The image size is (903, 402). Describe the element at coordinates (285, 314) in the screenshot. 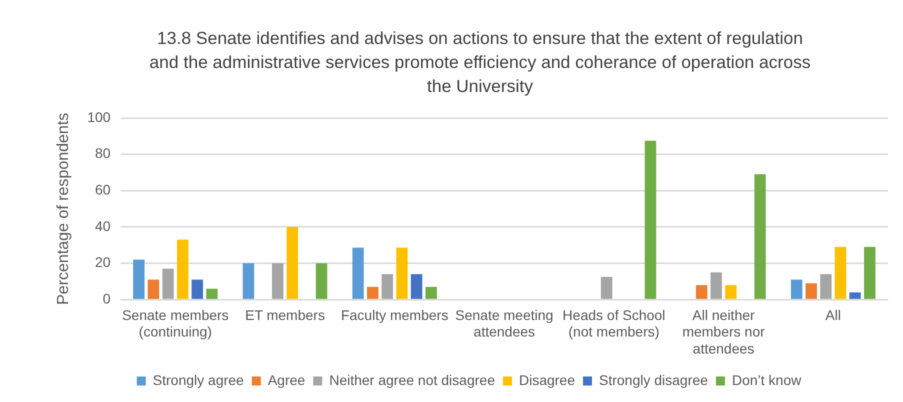

I see `x-tick-label: ET members` at that location.